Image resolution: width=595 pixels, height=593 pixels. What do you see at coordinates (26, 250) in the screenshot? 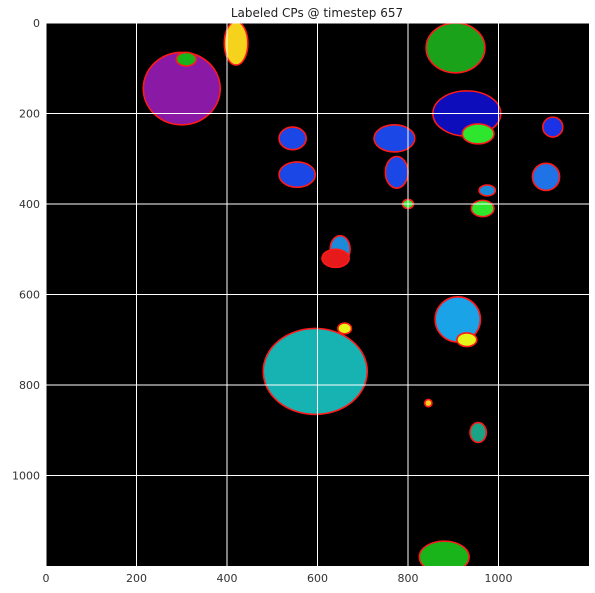
I see `y-axis: 0 200 400 600 800 1000` at bounding box center [26, 250].